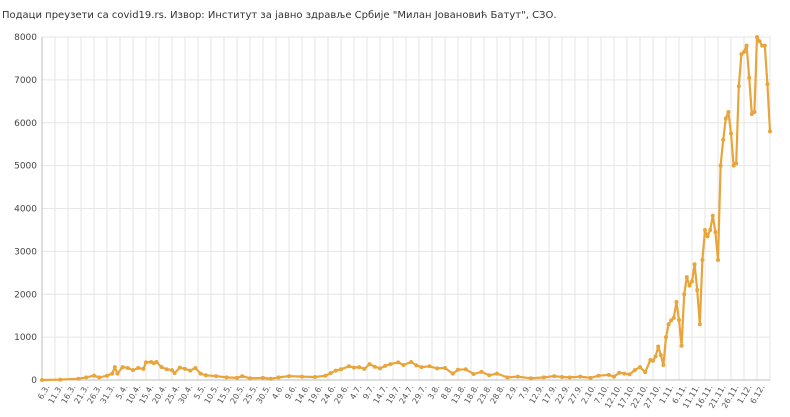  What do you see at coordinates (25, 124) in the screenshot?
I see `y-tick-label: 6000` at bounding box center [25, 124].